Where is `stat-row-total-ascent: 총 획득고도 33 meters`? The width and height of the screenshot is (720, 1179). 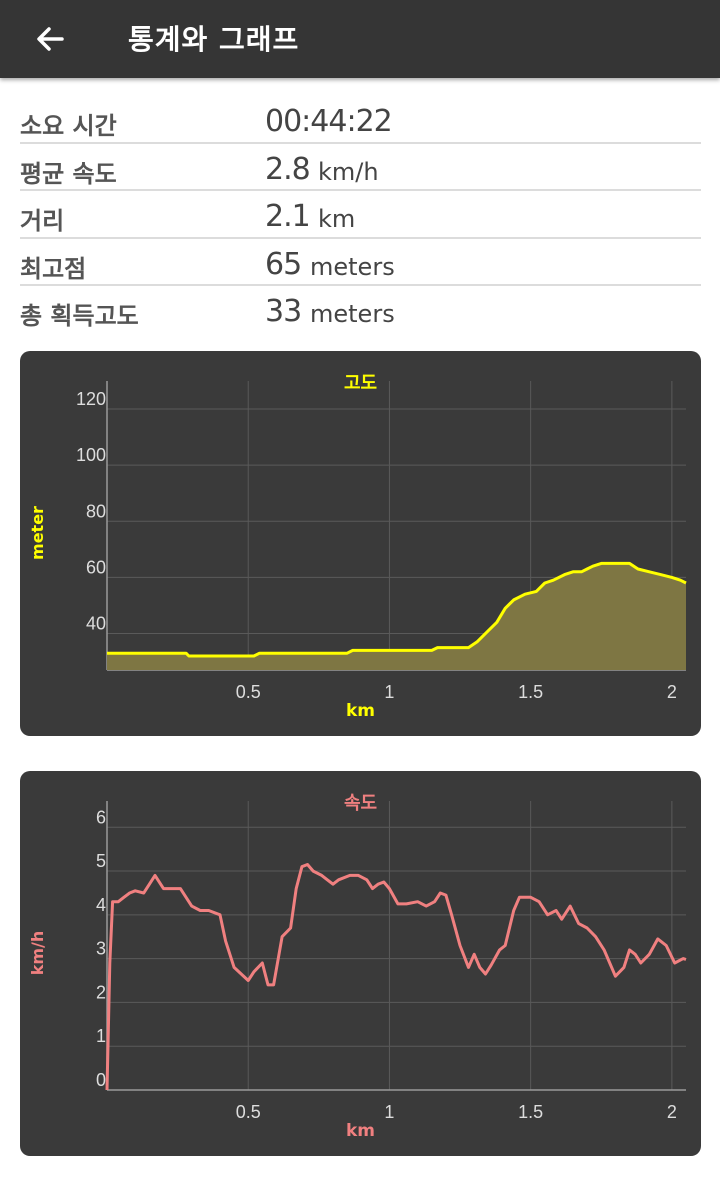 stat-row-total-ascent: 총 획득고도 33 meters is located at coordinates (360, 310).